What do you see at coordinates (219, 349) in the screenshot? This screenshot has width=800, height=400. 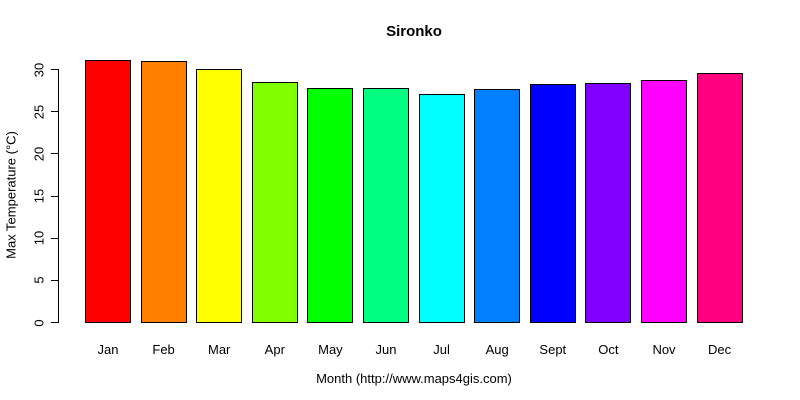 I see `month-label: Mar` at bounding box center [219, 349].